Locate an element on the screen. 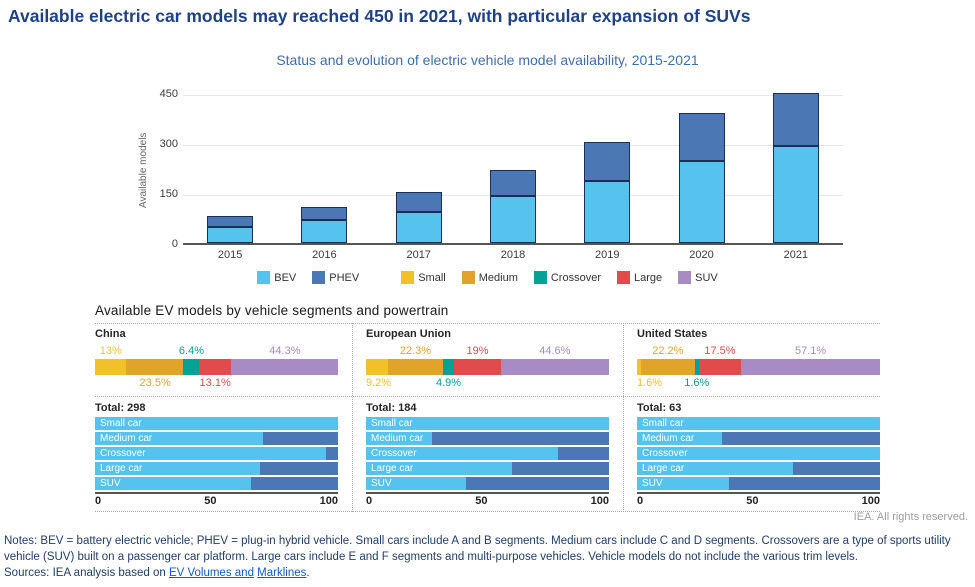  crossover-share-segment is located at coordinates (696, 367).